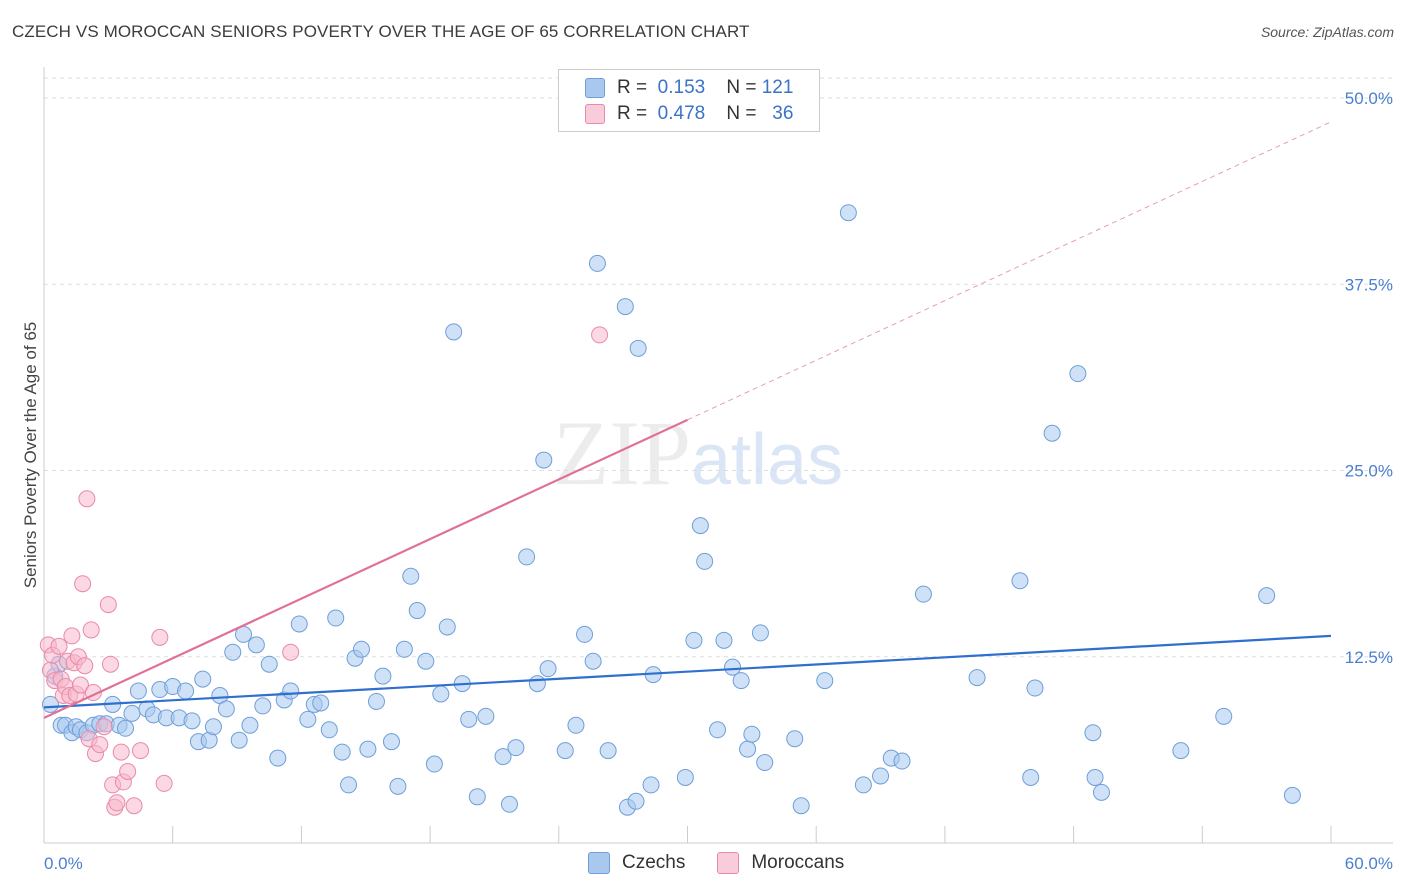  I want to click on legend-item-czechs: Czechs, so click(636, 863).